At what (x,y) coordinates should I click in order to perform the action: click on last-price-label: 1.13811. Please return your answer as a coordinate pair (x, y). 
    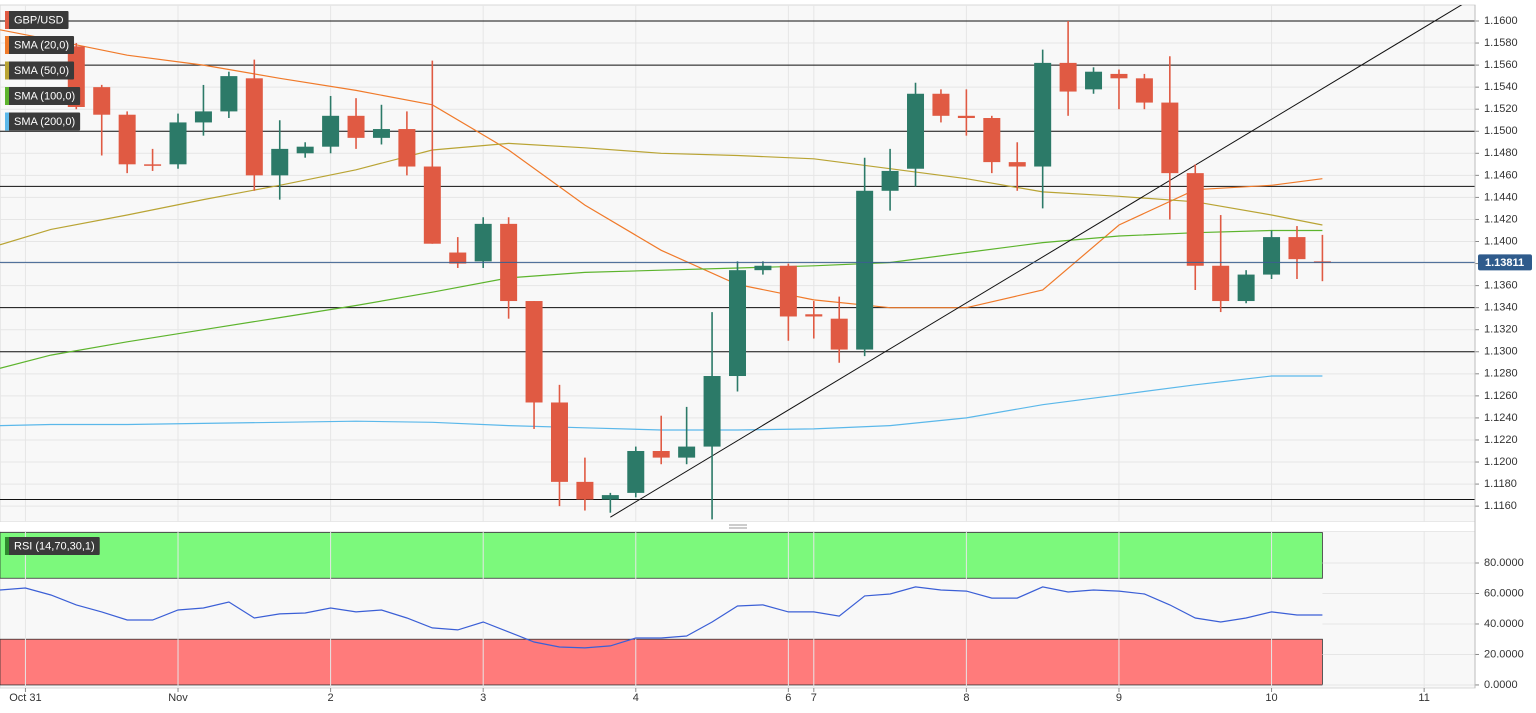
    Looking at the image, I should click on (1504, 263).